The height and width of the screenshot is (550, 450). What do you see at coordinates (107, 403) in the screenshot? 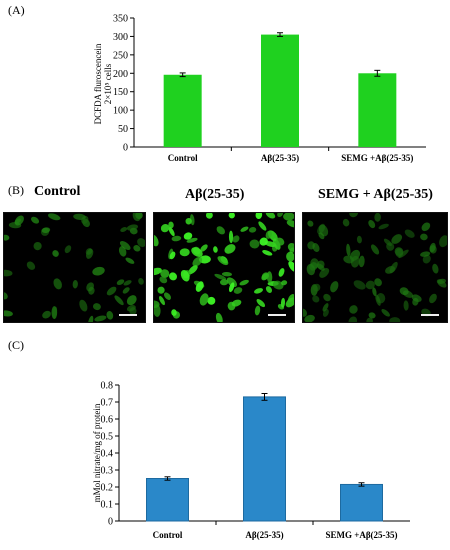
I see `y-tick-label: 0.7` at bounding box center [107, 403].